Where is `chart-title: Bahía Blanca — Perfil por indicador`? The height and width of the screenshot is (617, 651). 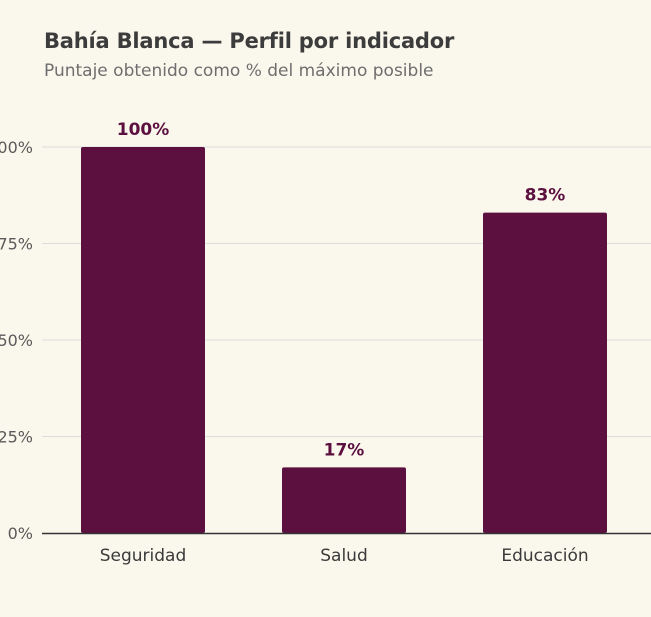
chart-title: Bahía Blanca — Perfil por indicador is located at coordinates (249, 41).